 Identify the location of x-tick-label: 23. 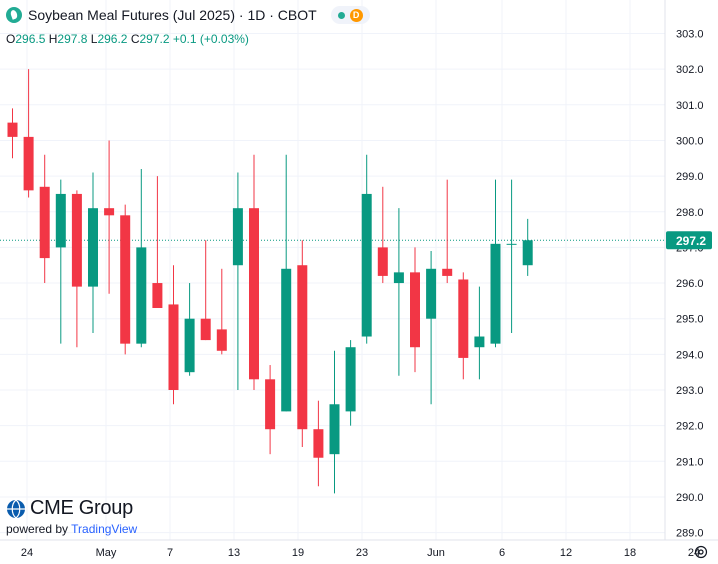
(362, 553).